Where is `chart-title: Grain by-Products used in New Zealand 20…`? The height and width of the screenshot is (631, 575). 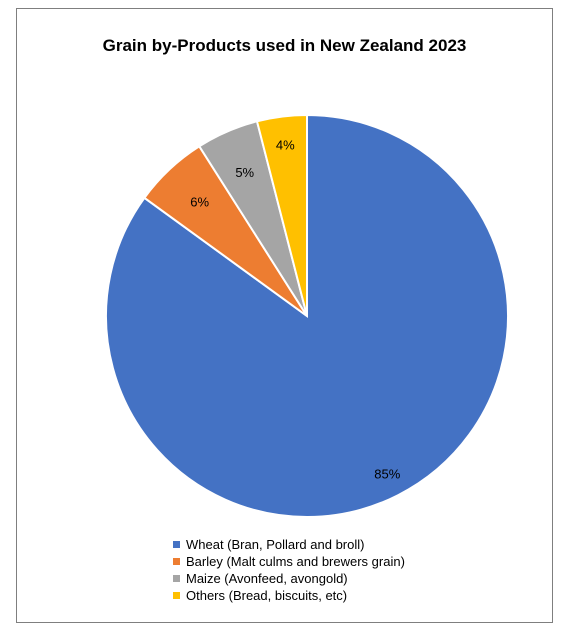
chart-title: Grain by-Products used in New Zealand 20… is located at coordinates (284, 45).